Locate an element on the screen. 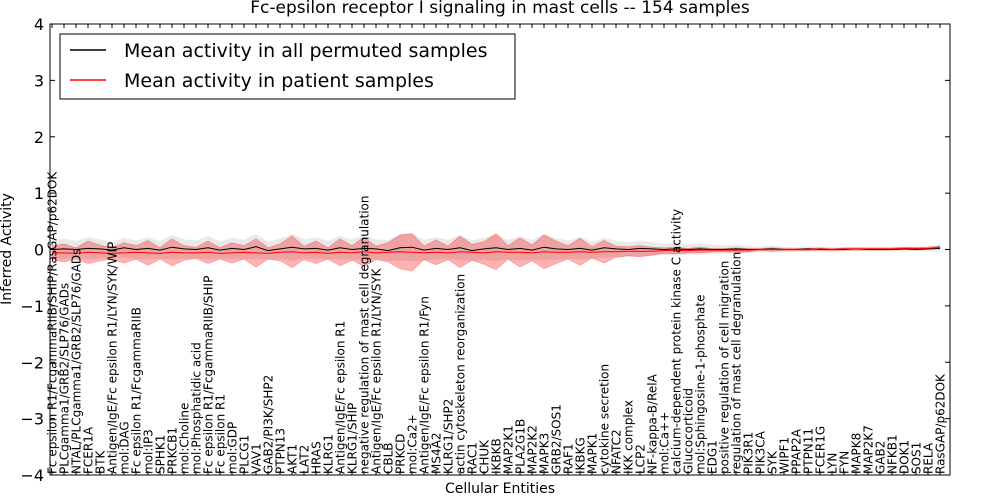 The image size is (1000, 500). x-tick-label: RasGAP/p62DOK is located at coordinates (941, 423).